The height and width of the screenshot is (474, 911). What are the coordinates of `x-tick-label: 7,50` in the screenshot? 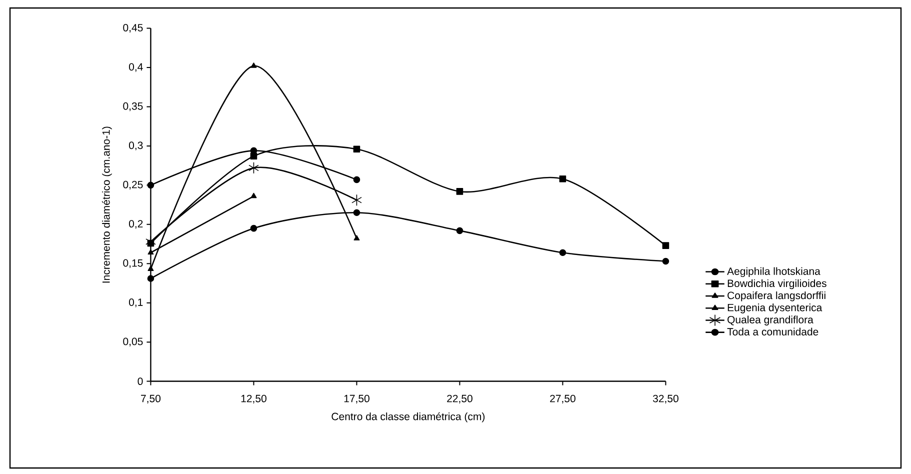 It's located at (151, 399).